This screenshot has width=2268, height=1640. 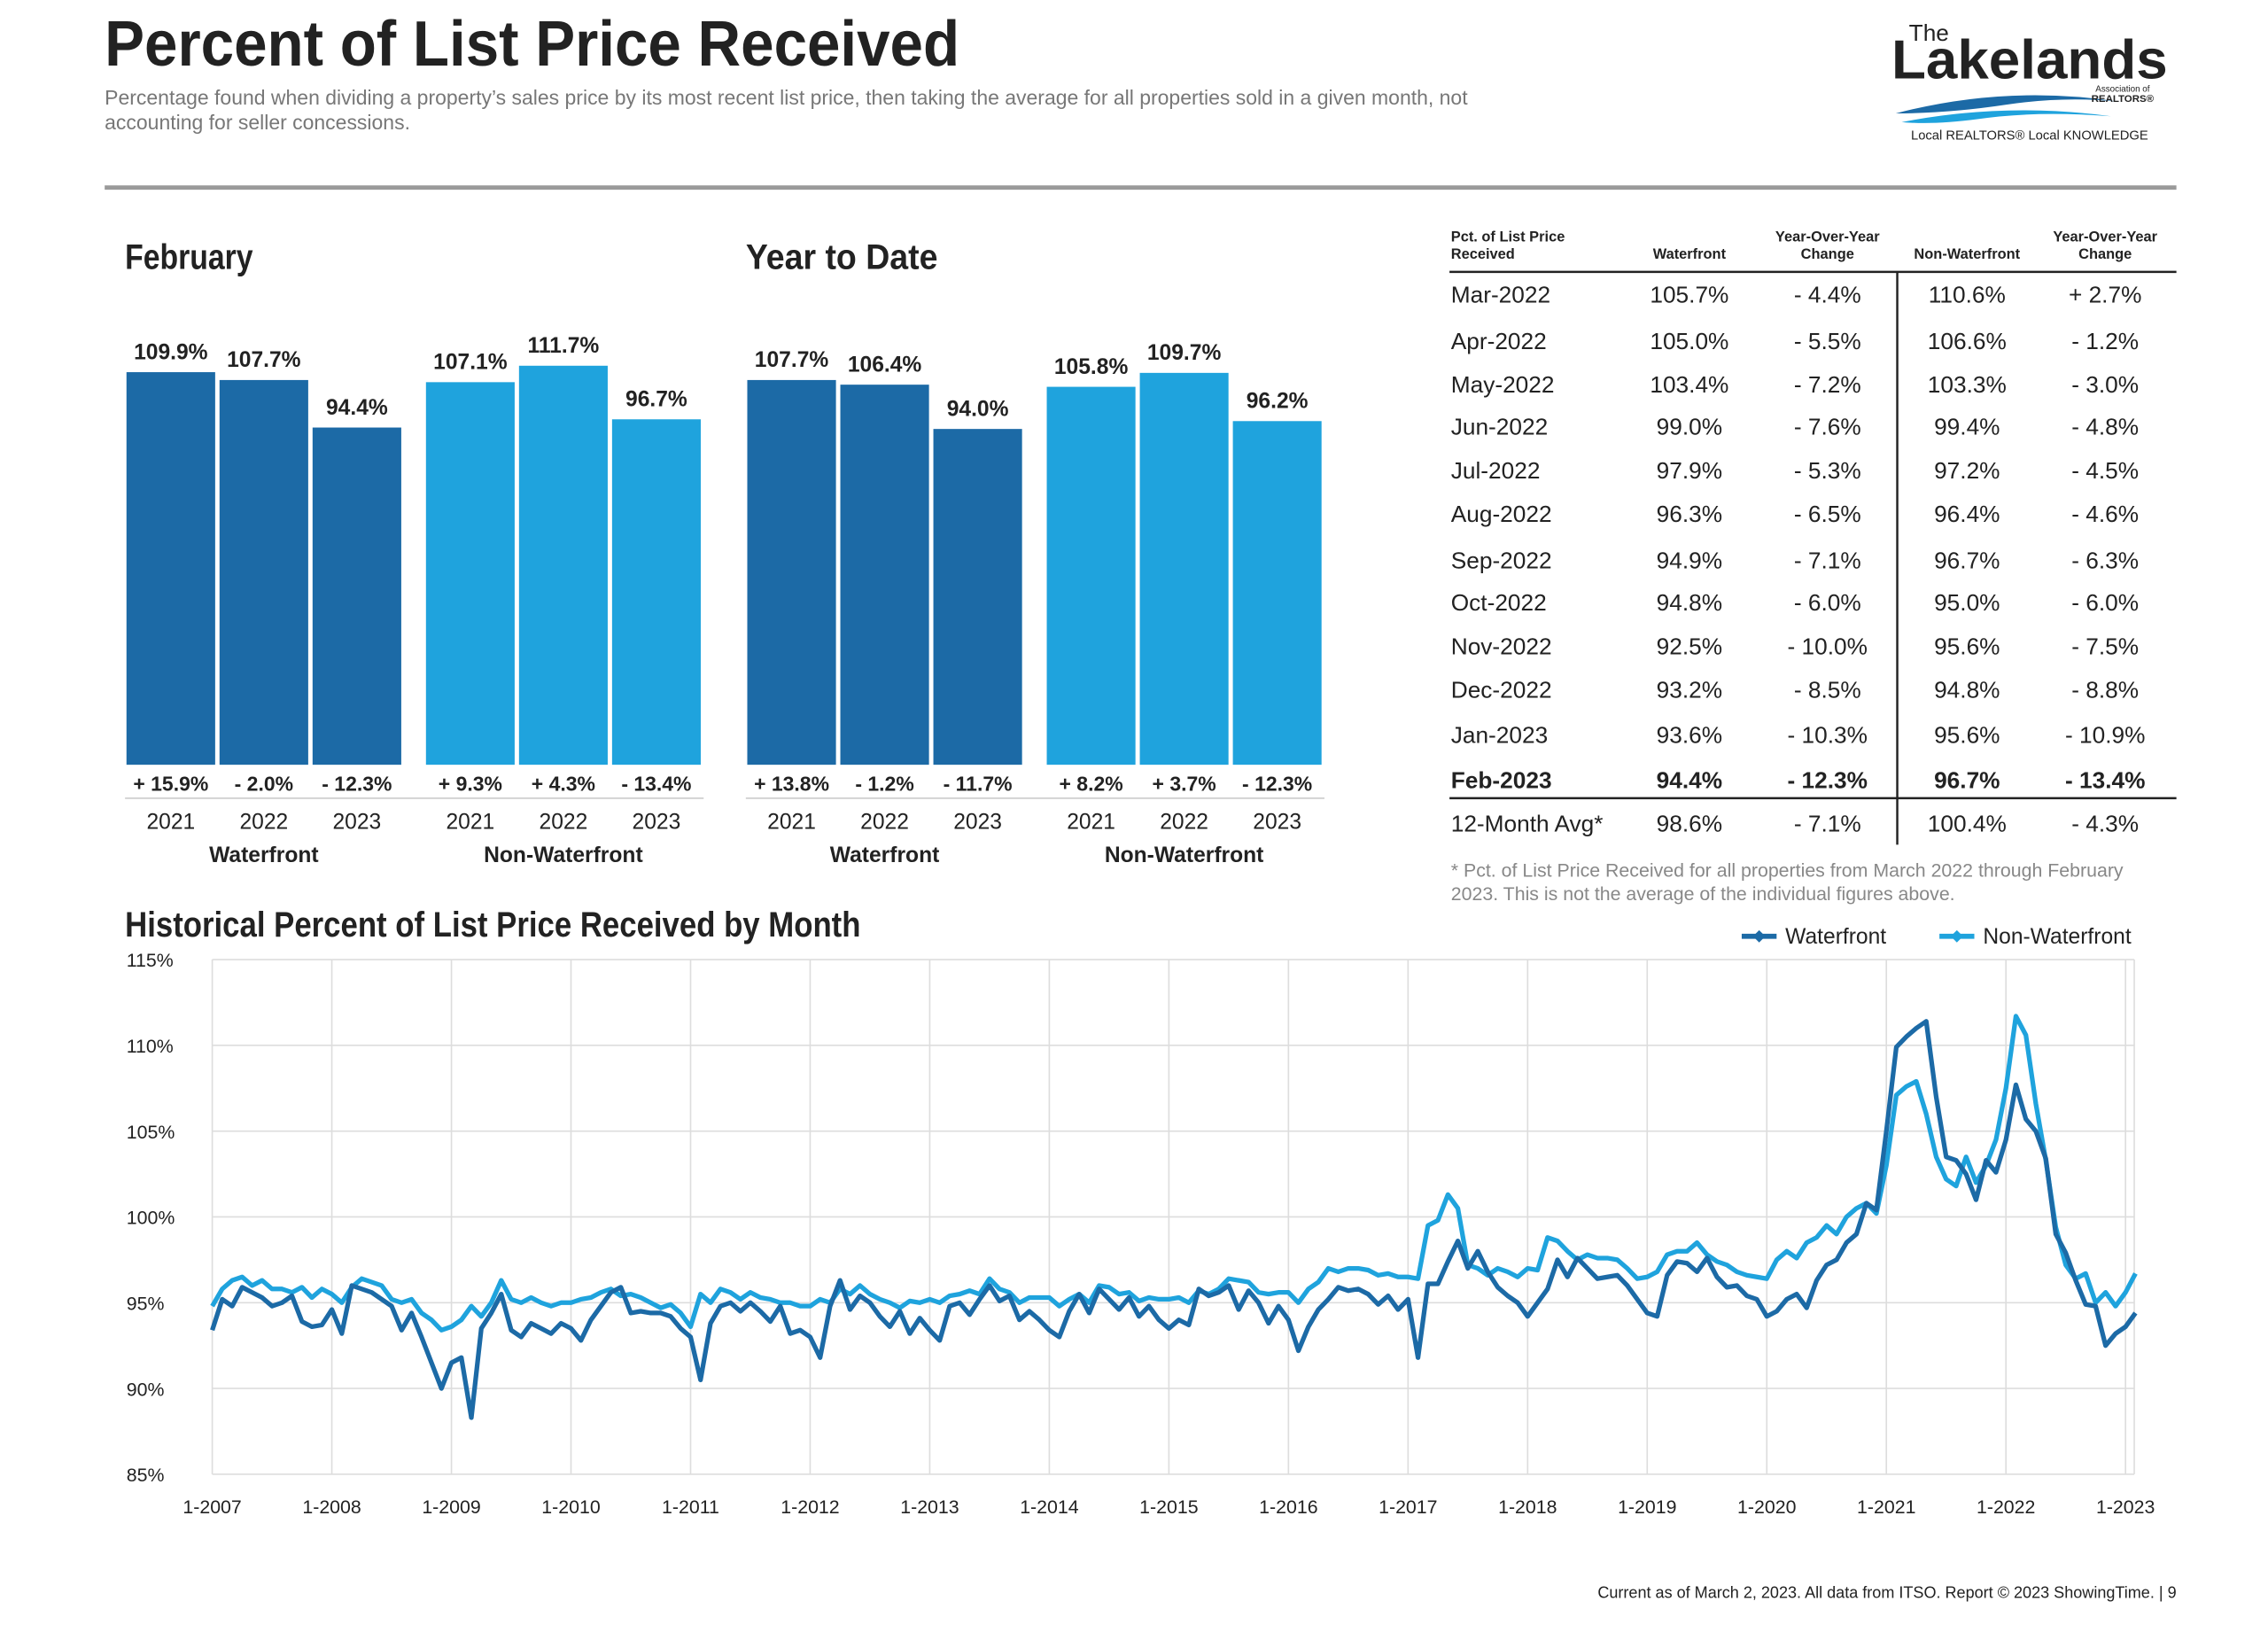 What do you see at coordinates (1527, 1507) in the screenshot?
I see `x-tick-label: 1-2018` at bounding box center [1527, 1507].